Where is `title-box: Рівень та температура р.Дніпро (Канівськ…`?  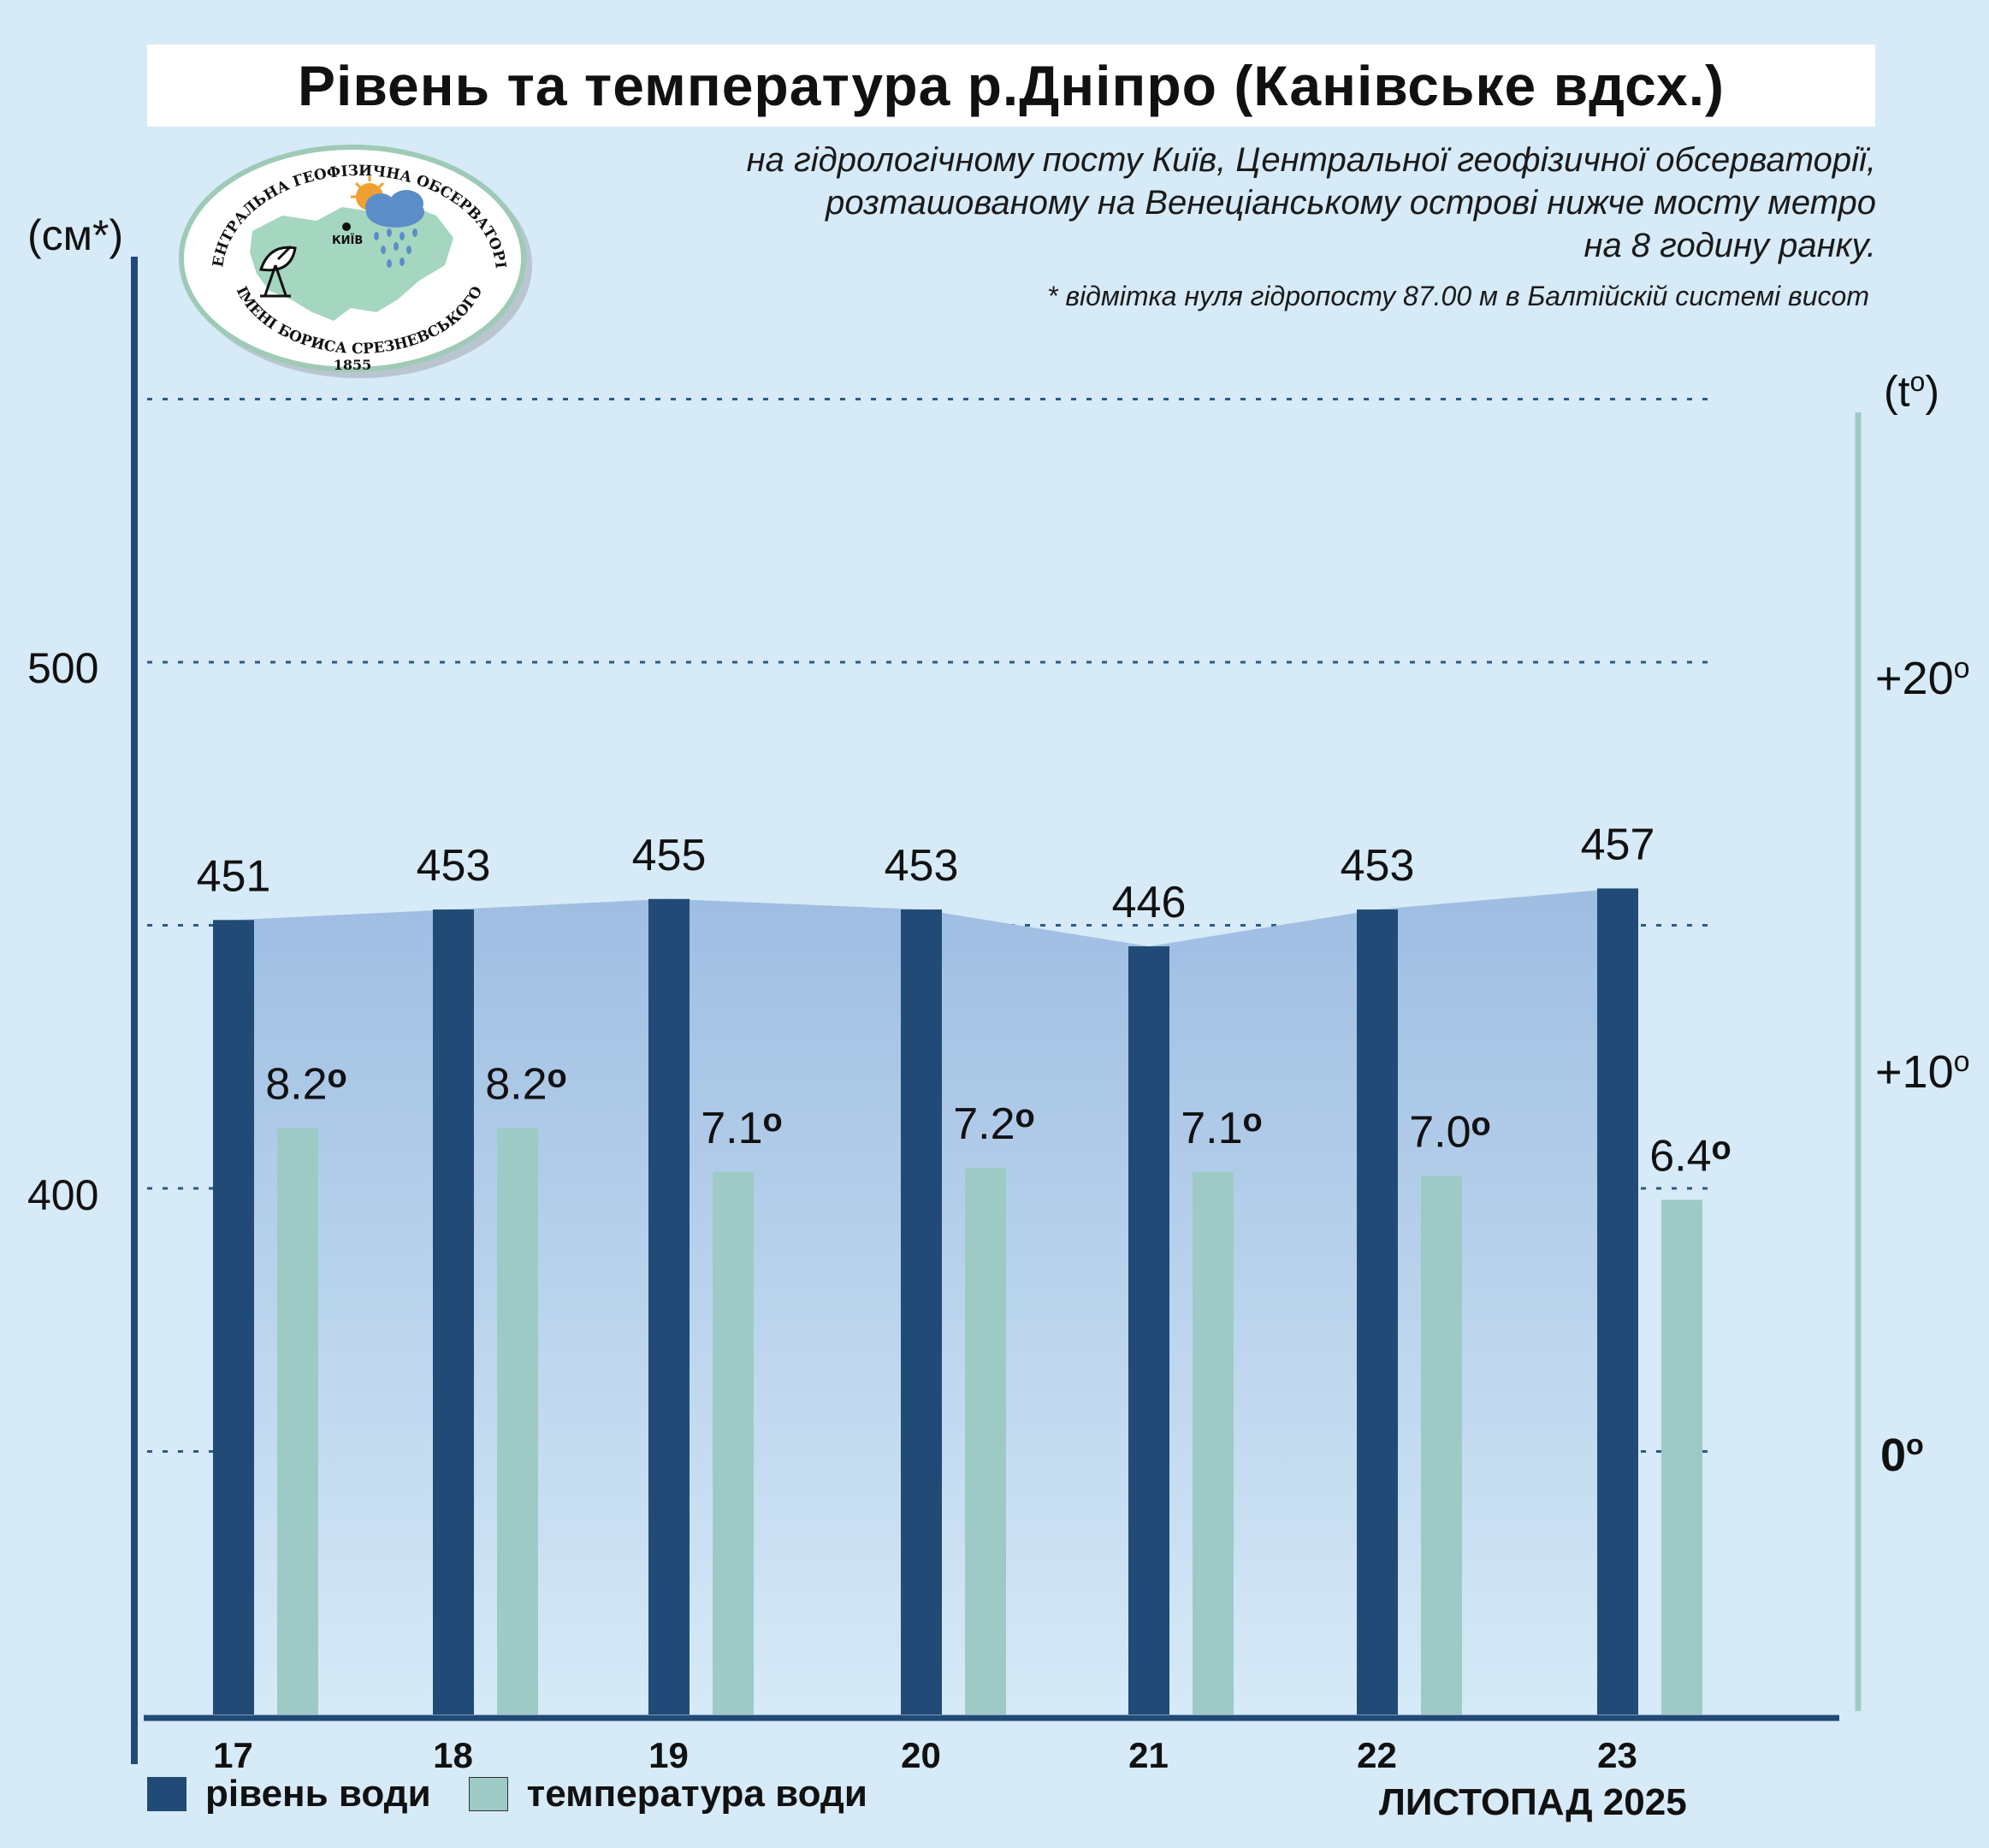 title-box: Рівень та температура р.Дніпро (Канівськ… is located at coordinates (1011, 85).